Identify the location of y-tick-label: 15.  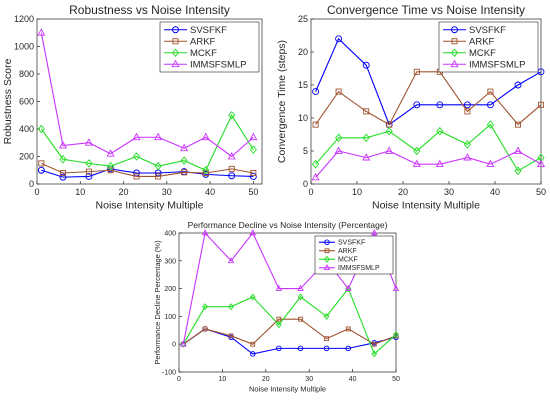
(303, 85).